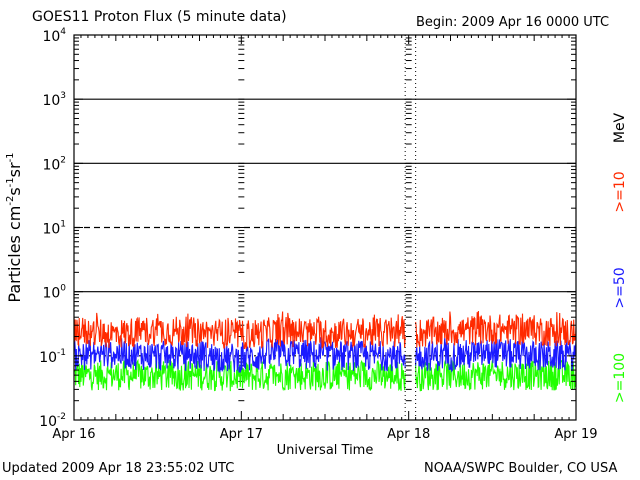 The width and height of the screenshot is (640, 480). What do you see at coordinates (575, 434) in the screenshot?
I see `x-tick-label: Apr 19` at bounding box center [575, 434].